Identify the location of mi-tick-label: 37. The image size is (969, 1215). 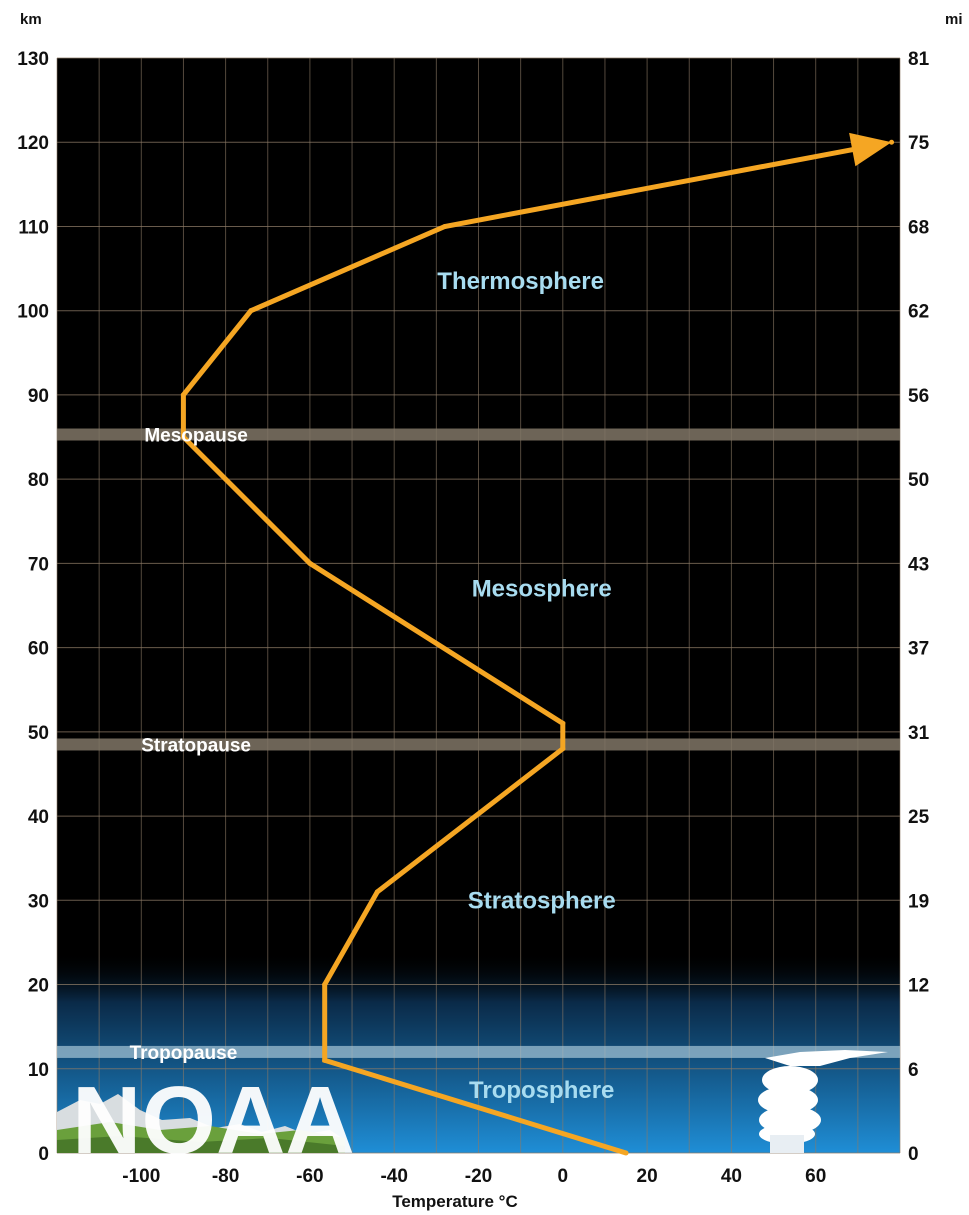
(918, 649).